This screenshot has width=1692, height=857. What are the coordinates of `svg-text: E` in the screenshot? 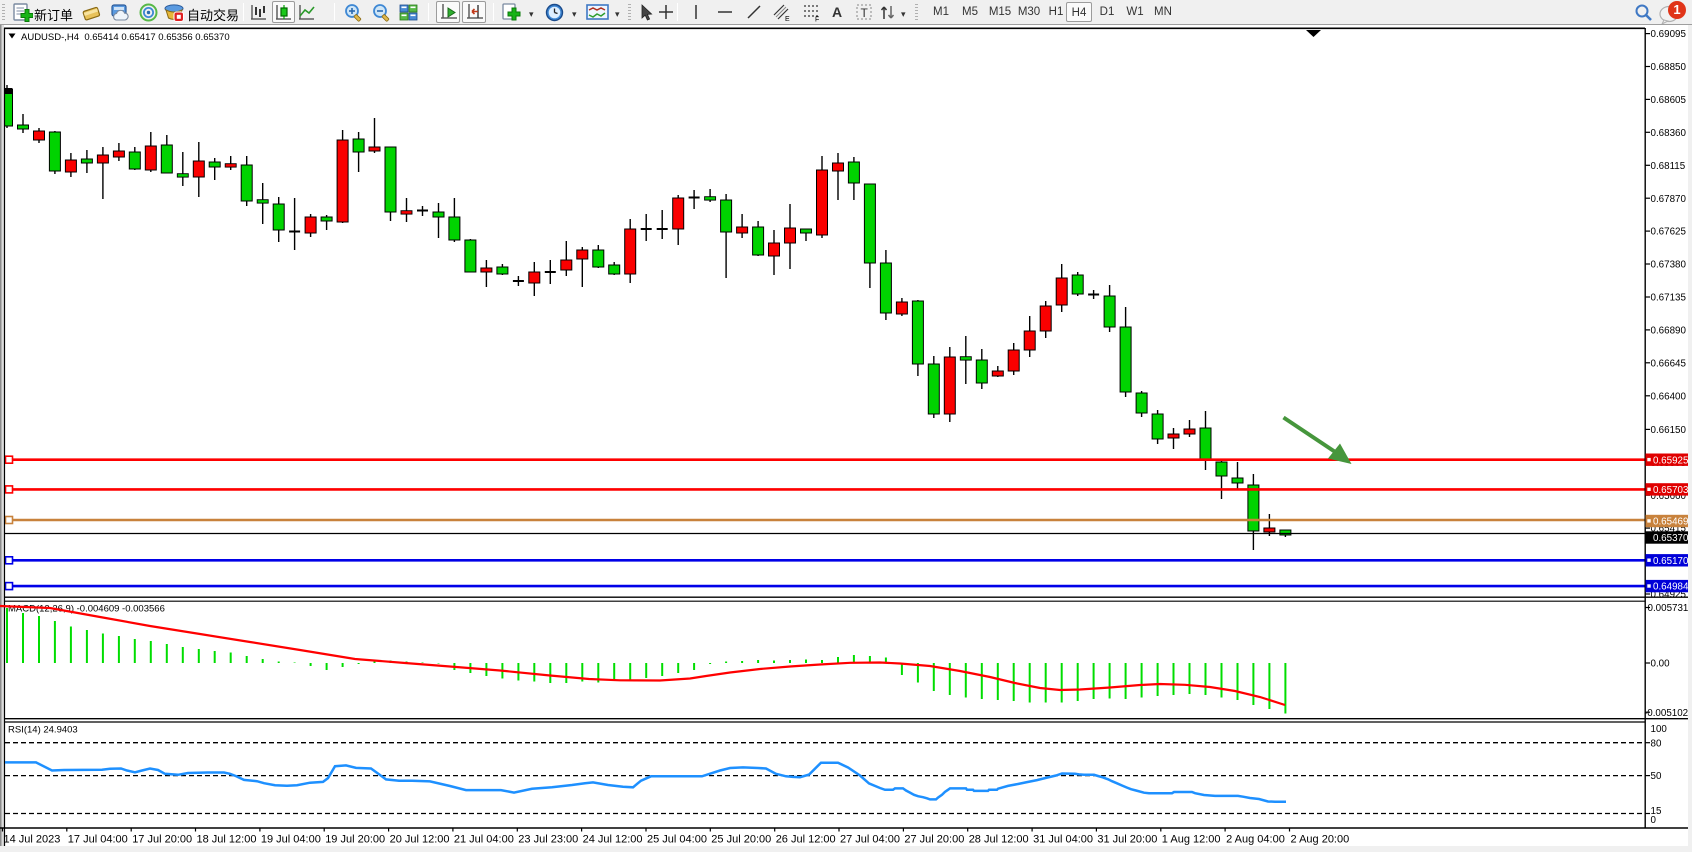 It's located at (787, 19).